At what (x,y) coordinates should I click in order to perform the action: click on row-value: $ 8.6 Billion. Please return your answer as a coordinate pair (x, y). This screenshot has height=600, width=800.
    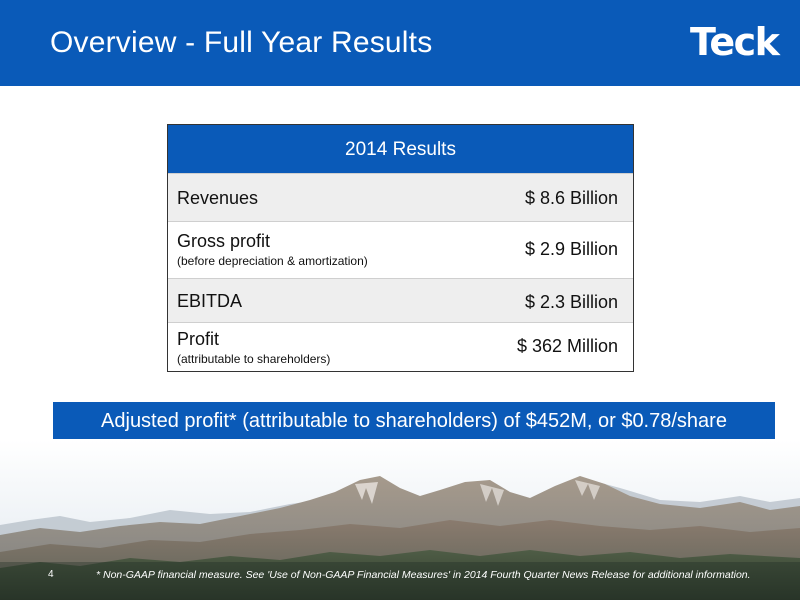
    Looking at the image, I should click on (571, 198).